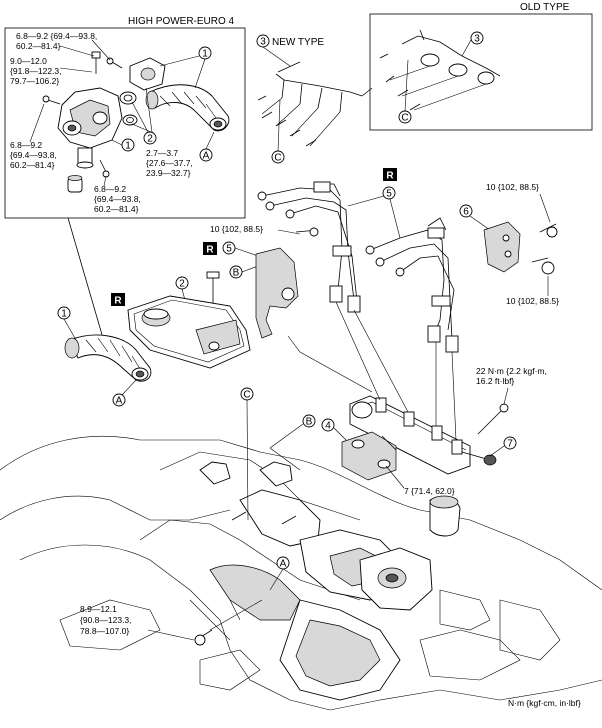 This screenshot has height=728, width=602. I want to click on bottom-bolt: 8.9—12.1 {90.8—123.3, 78.8—107.0}, so click(146, 625).